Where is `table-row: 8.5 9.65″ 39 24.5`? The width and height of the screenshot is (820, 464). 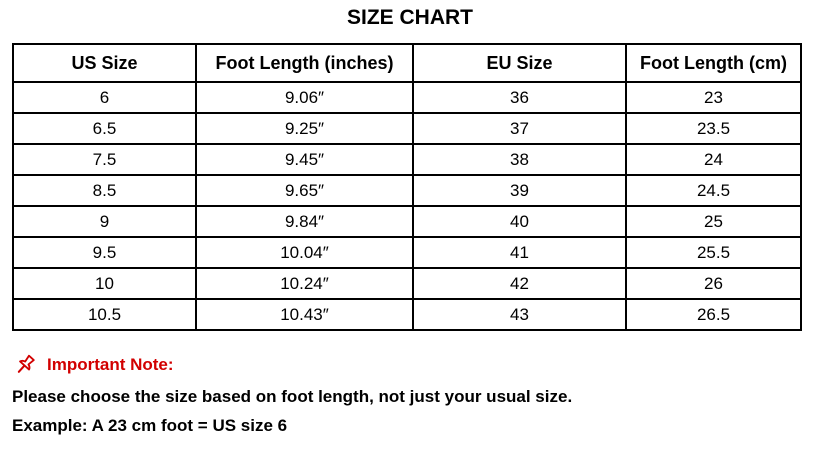
table-row: 8.5 9.65″ 39 24.5 is located at coordinates (407, 190).